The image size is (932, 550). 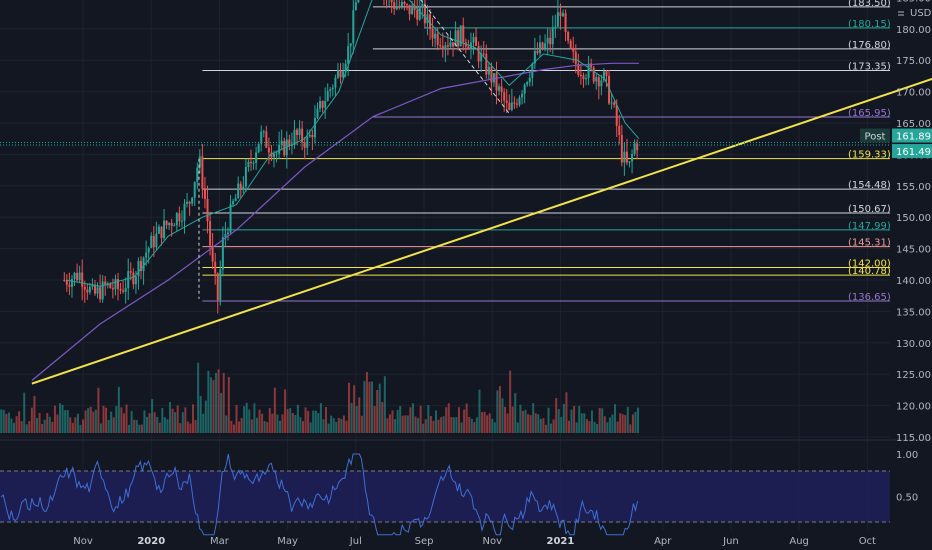 I want to click on price-tick-label: 125.00, so click(x=913, y=375).